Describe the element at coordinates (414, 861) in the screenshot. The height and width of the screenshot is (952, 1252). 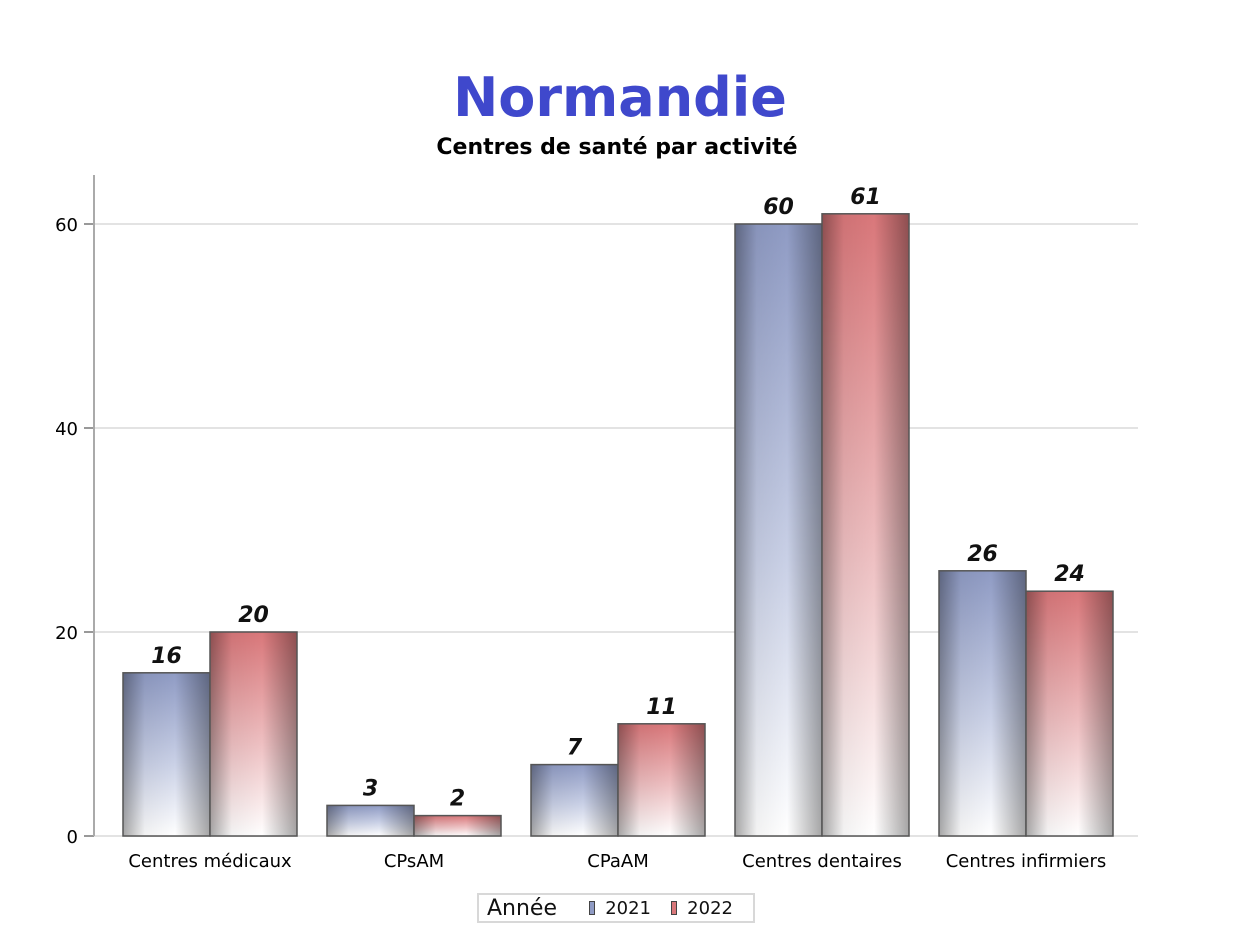
I see `x-tick-label: CPsAM` at that location.